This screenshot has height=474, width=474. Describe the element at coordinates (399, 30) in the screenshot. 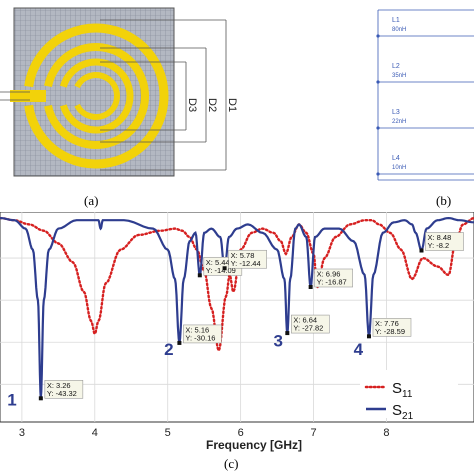

I see `inductor-value: 80nH` at that location.